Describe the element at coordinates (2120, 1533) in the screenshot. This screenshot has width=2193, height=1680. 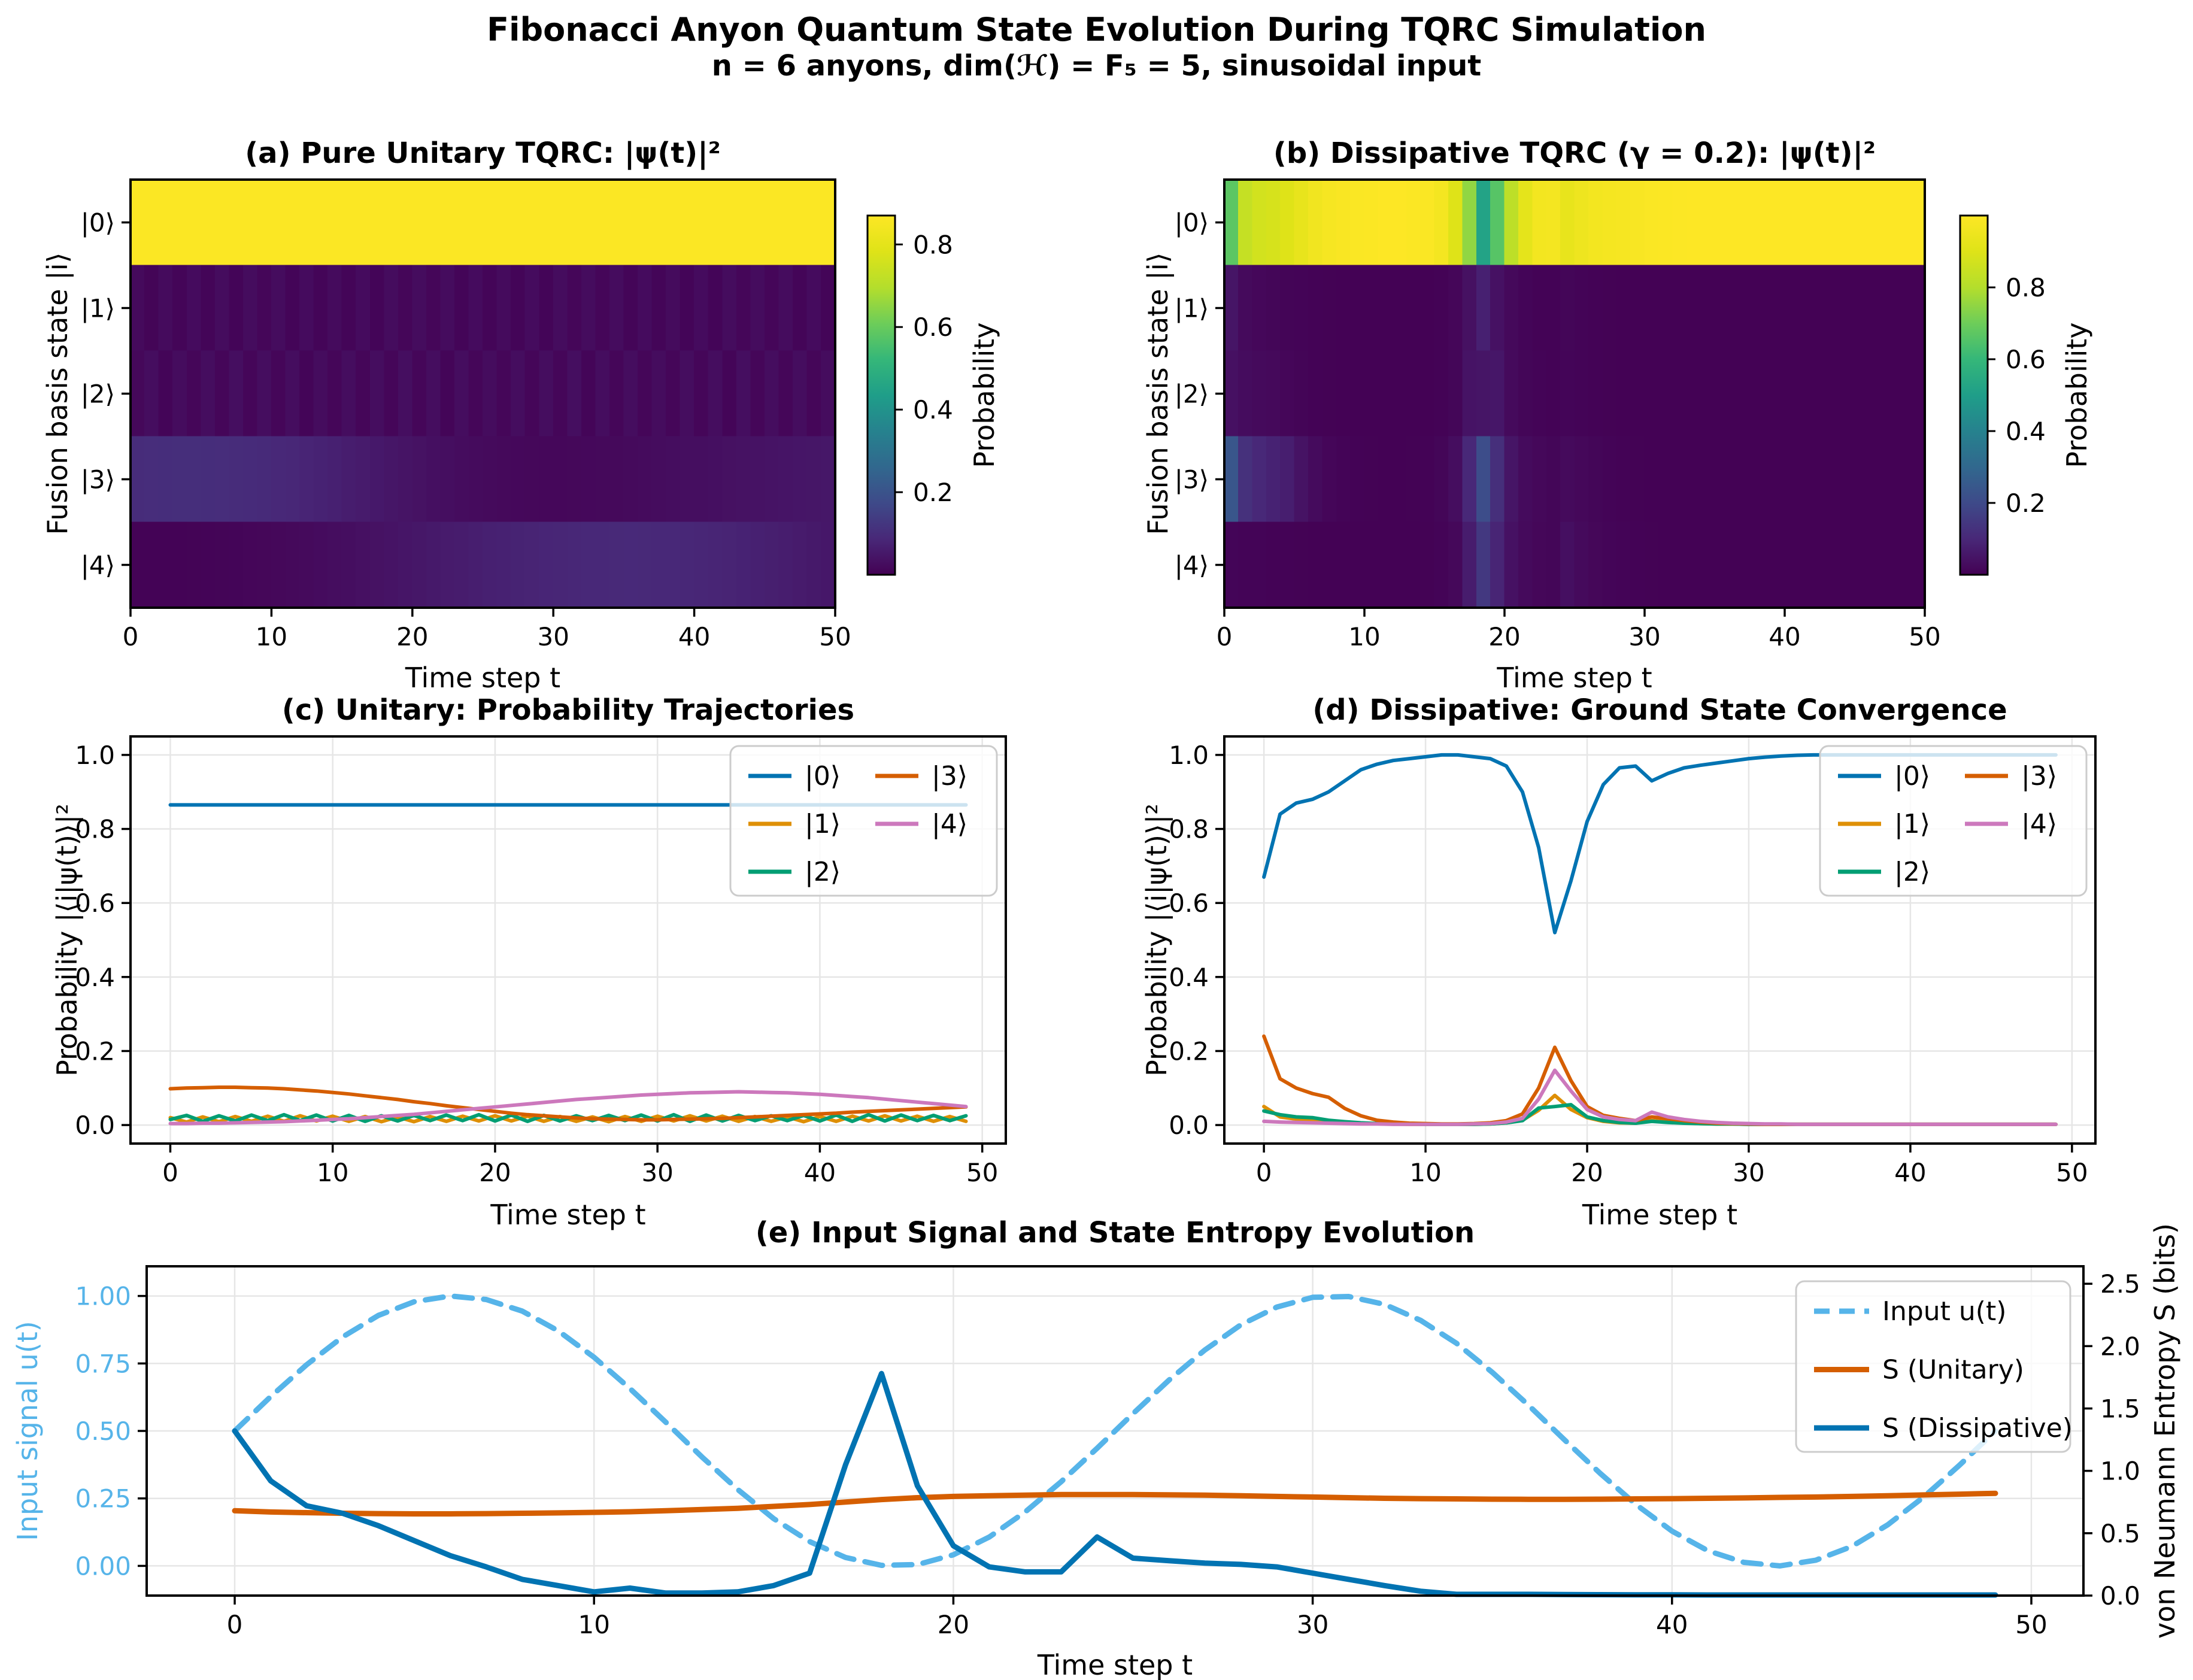
I see `y-tick-label-right: 0.5` at that location.